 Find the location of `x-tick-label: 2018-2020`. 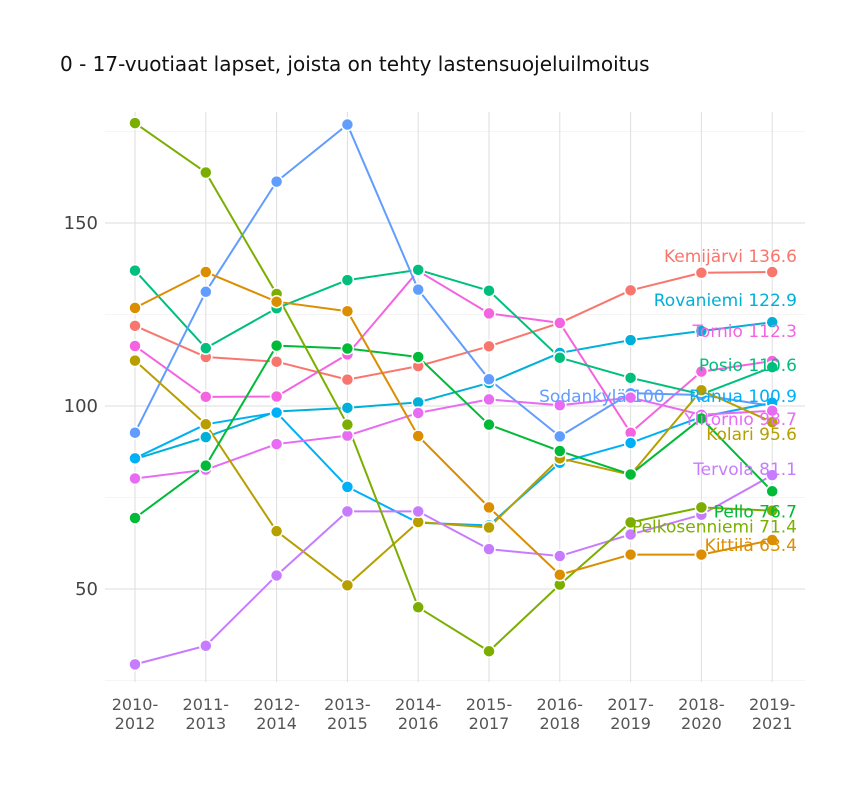

x-tick-label: 2018-2020 is located at coordinates (701, 714).